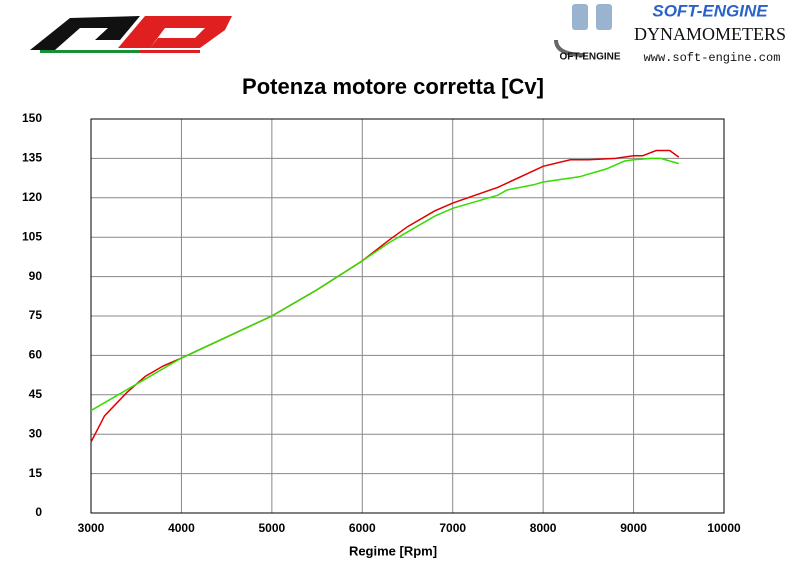 The width and height of the screenshot is (787, 566). I want to click on y-tick-label: 15, so click(36, 473).